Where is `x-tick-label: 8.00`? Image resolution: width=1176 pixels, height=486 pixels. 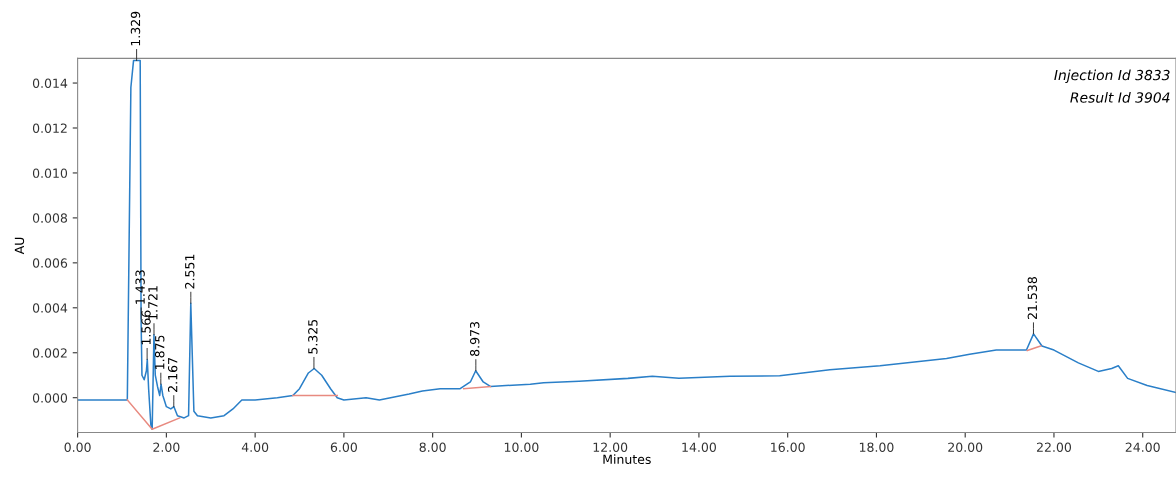 x-tick-label: 8.00 is located at coordinates (432, 447).